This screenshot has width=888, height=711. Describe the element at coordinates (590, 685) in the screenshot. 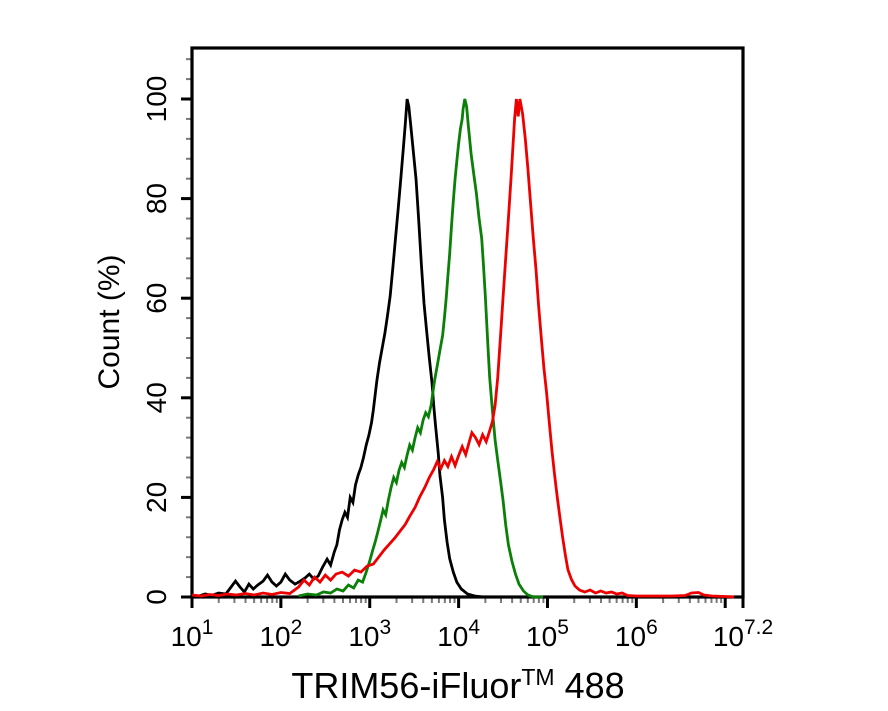

I see `x-axis-title-suffix: 488` at that location.